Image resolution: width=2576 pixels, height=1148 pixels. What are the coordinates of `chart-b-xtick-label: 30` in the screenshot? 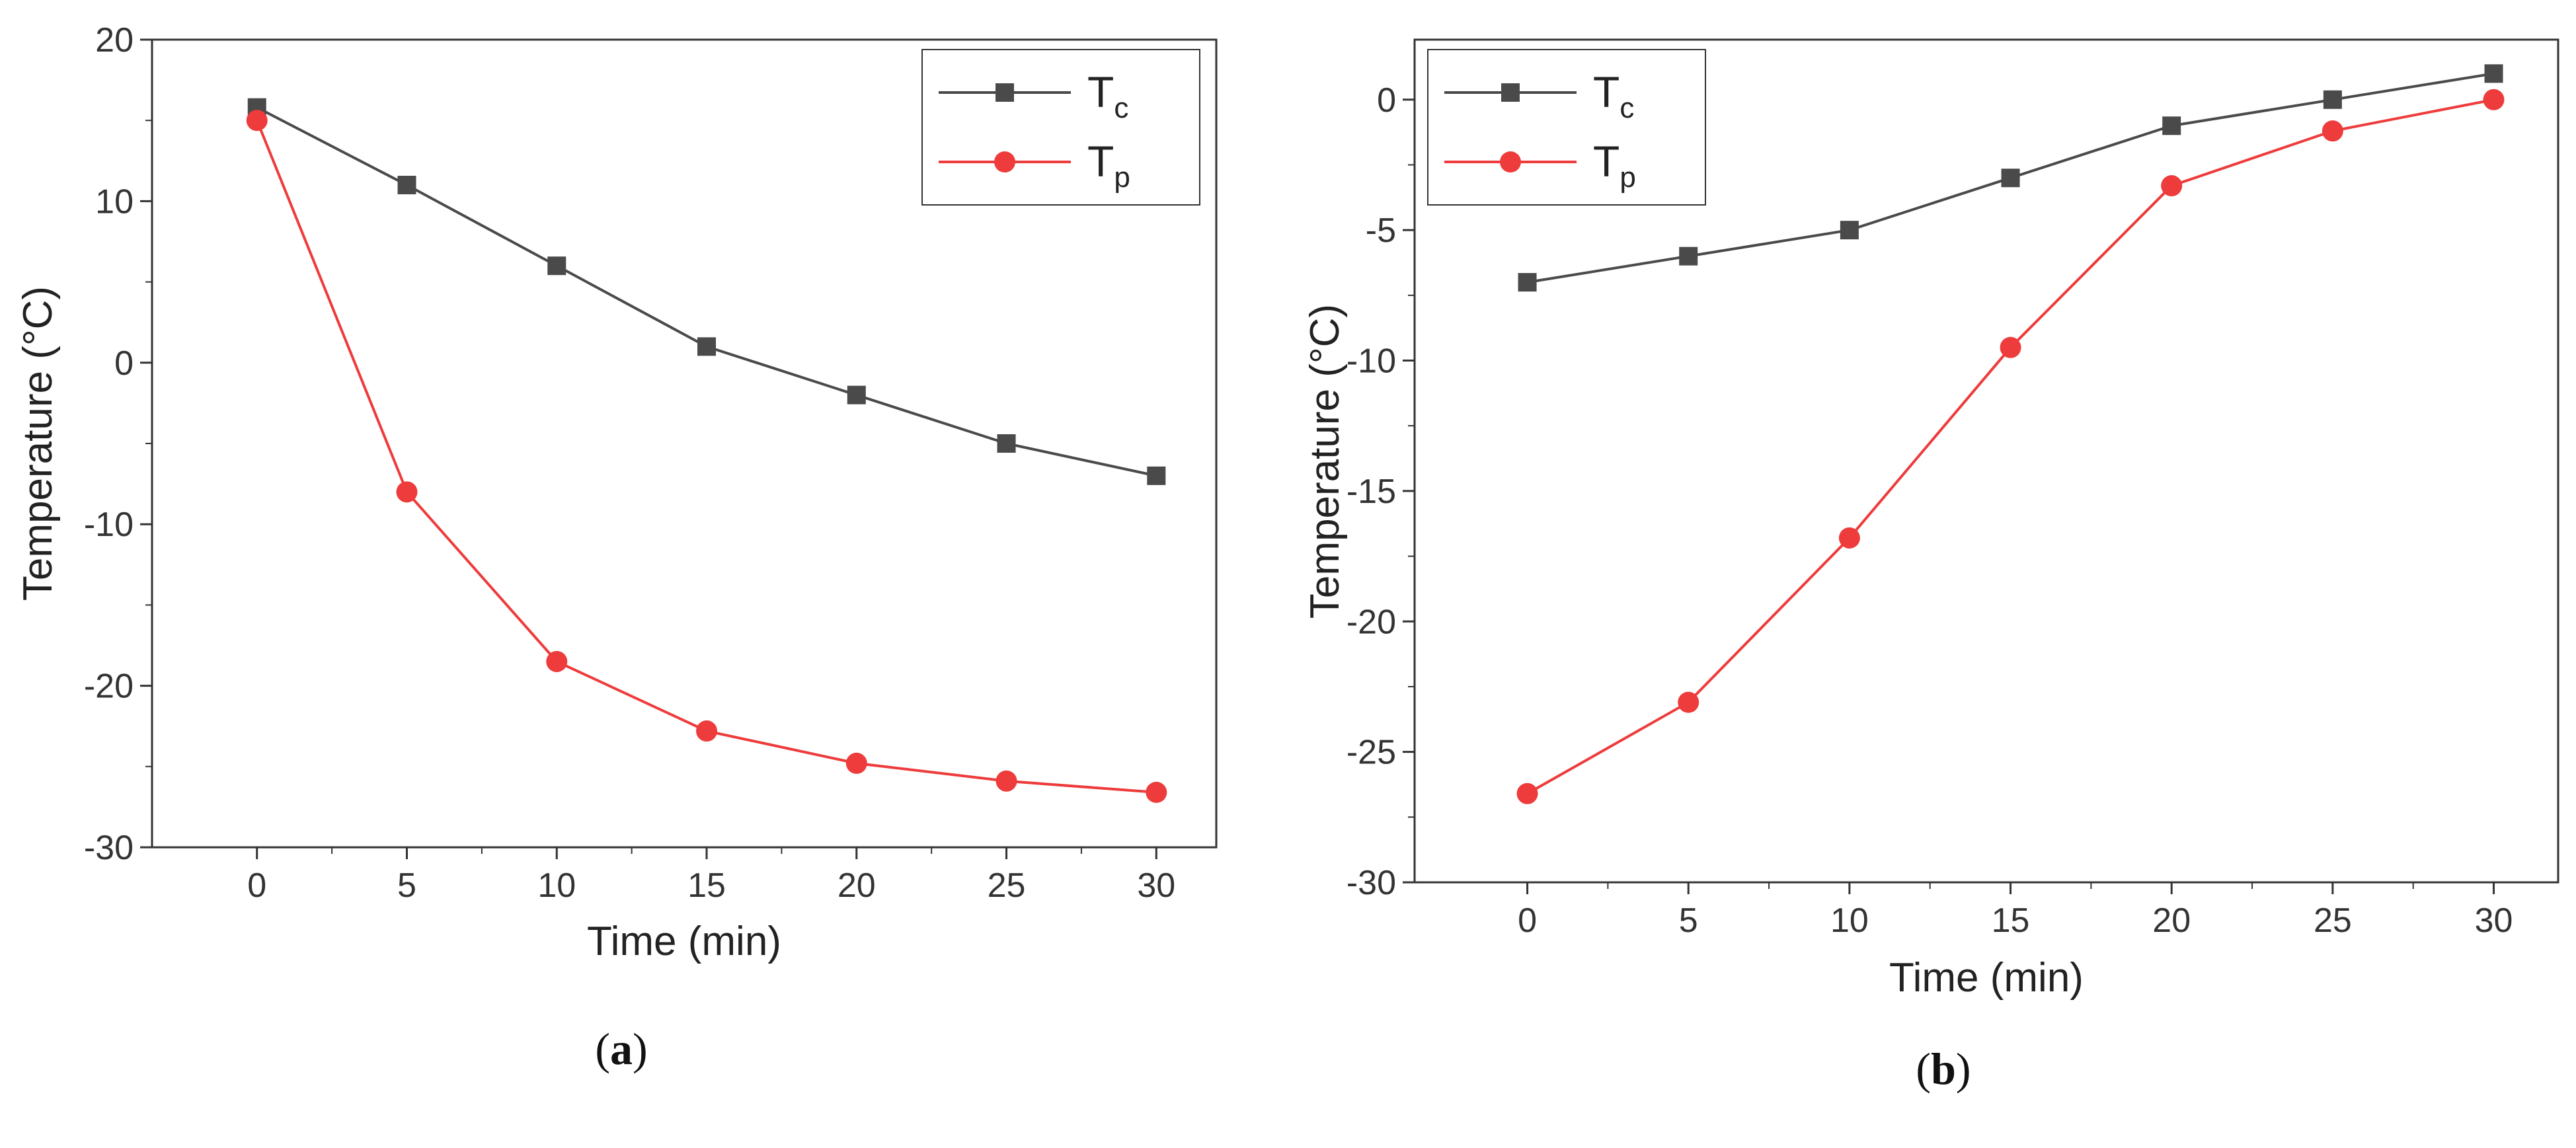 It's located at (2494, 920).